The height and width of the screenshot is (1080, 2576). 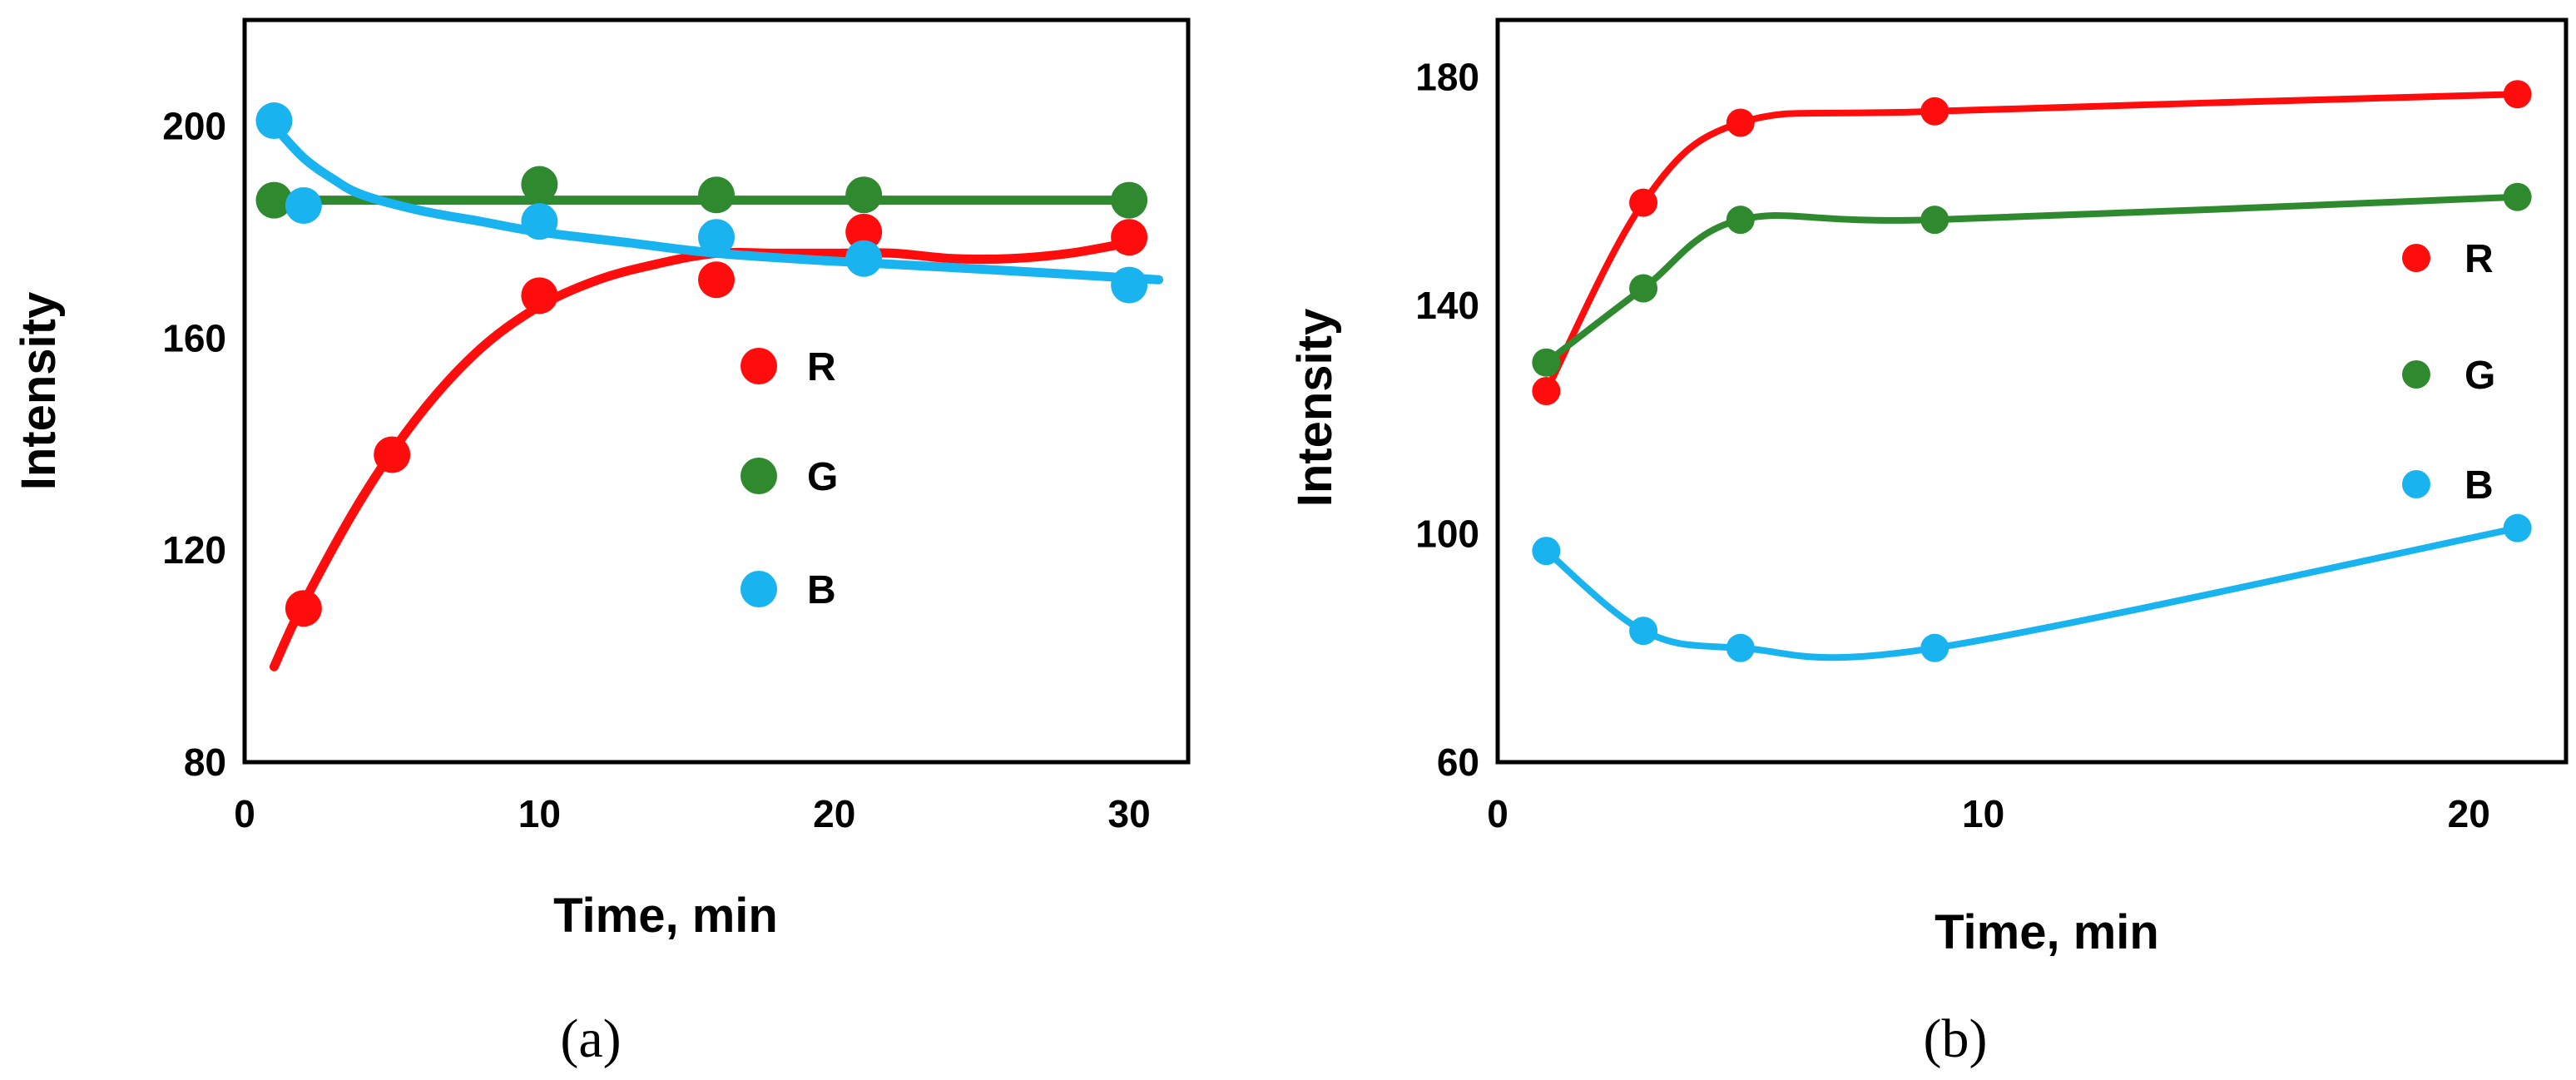 I want to click on panel-b-y-tick-label: 180, so click(x=1447, y=77).